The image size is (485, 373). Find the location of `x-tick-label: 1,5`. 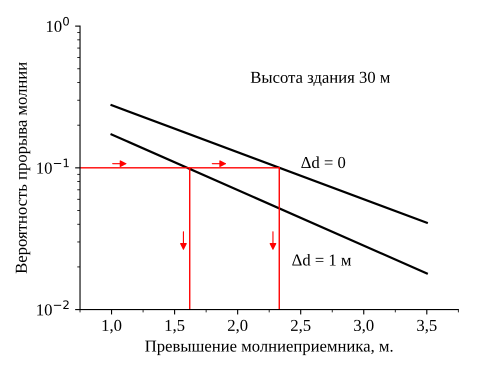

x-tick-label: 1,5 is located at coordinates (175, 327).